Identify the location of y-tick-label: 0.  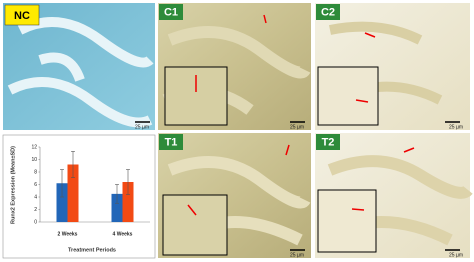
(35, 222).